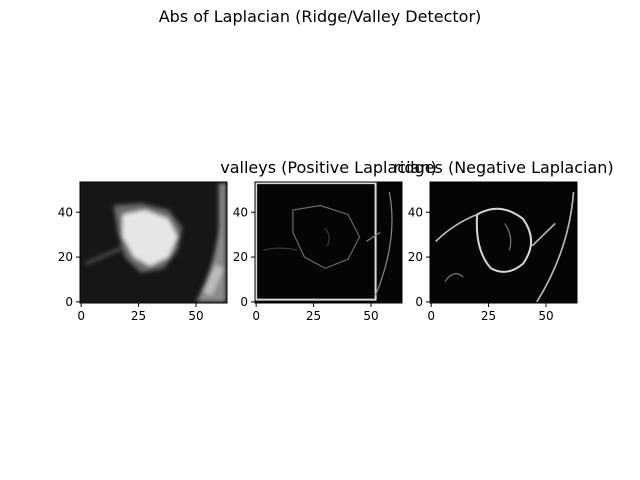 This screenshot has width=640, height=480. Describe the element at coordinates (503, 167) in the screenshot. I see `panel-title-ridges: ridges (Negative Laplacian)` at that location.